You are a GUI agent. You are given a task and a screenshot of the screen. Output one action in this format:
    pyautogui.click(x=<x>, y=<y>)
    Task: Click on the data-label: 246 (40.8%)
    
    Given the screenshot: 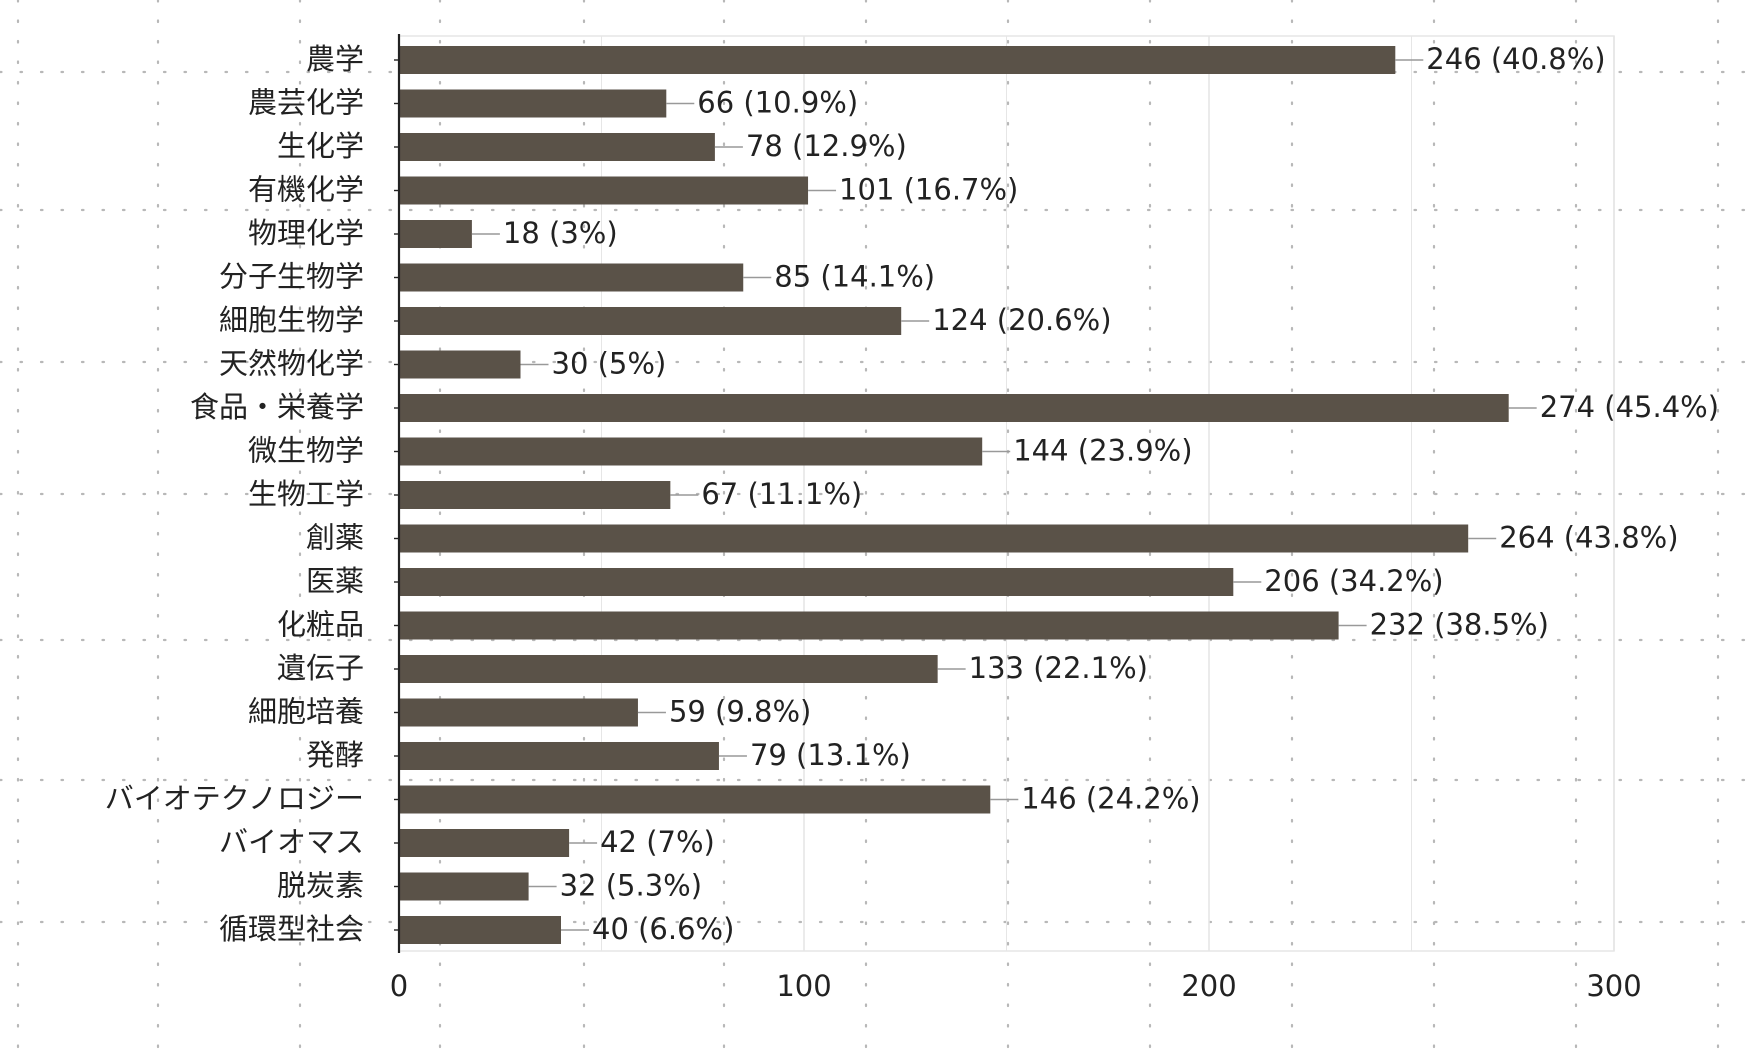 What is the action you would take?
    pyautogui.click(x=1515, y=59)
    